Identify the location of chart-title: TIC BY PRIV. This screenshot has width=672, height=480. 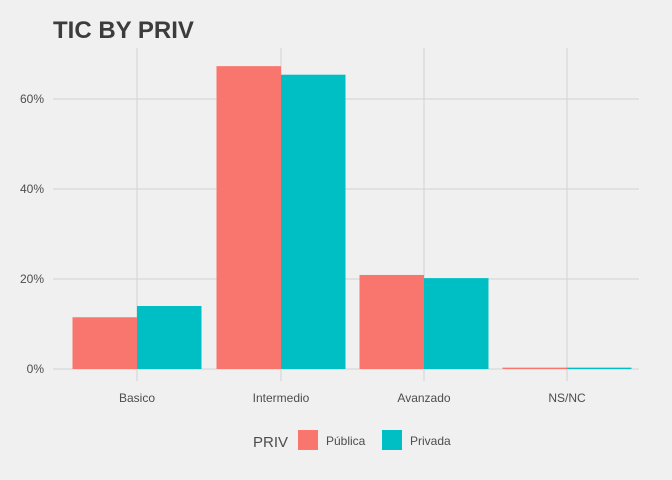
(123, 30).